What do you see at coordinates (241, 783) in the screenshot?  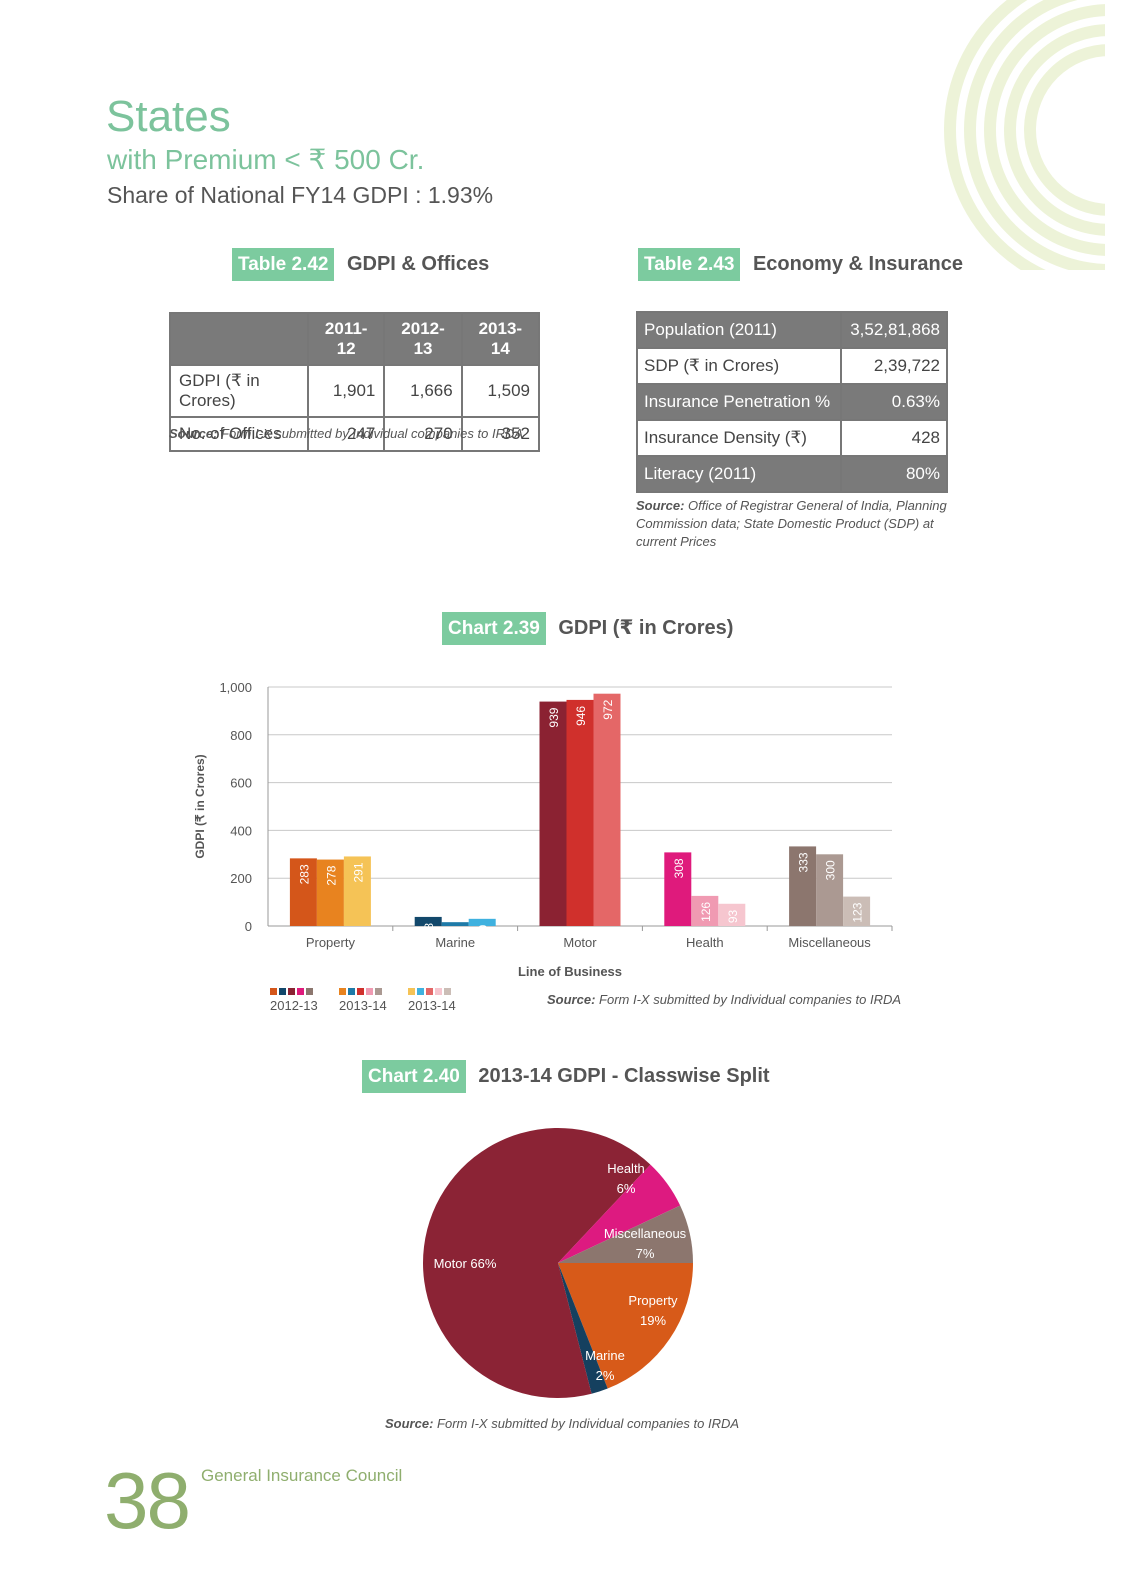 I see `y-tick-label: 600` at bounding box center [241, 783].